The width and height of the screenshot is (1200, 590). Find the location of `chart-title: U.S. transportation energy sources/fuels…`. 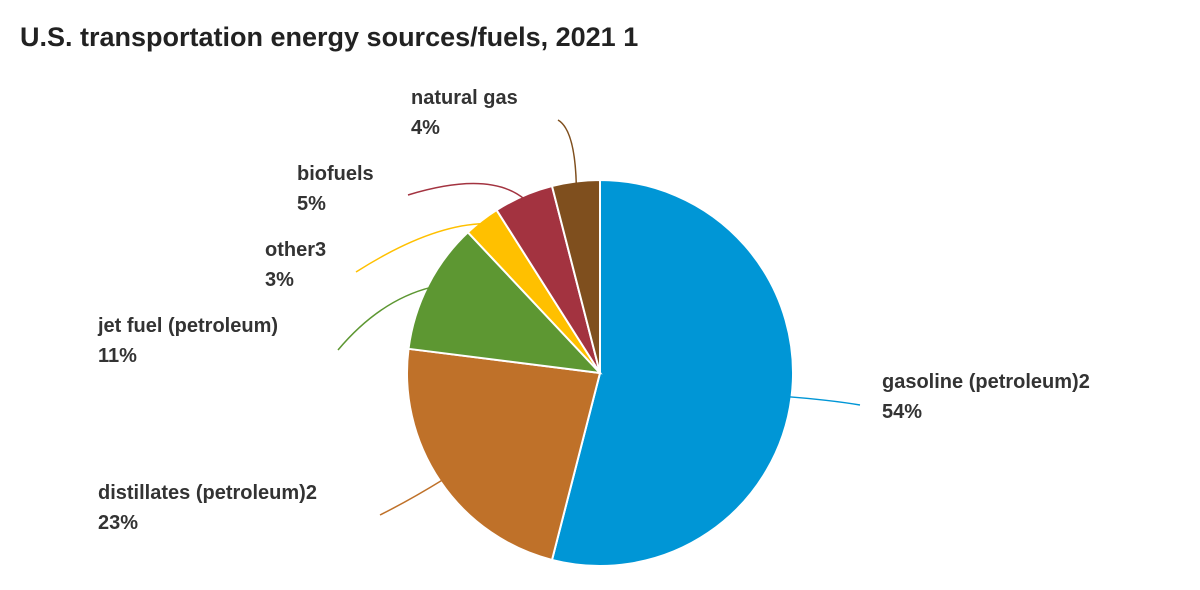

chart-title: U.S. transportation energy sources/fuels… is located at coordinates (329, 37).